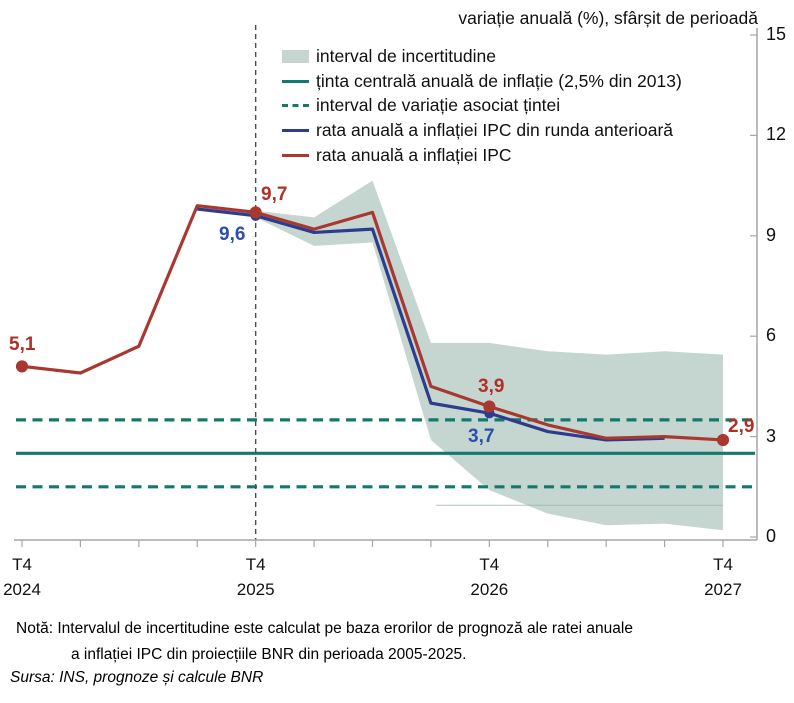 The image size is (794, 703). What do you see at coordinates (741, 426) in the screenshot?
I see `point-value-label: 2,9` at bounding box center [741, 426].